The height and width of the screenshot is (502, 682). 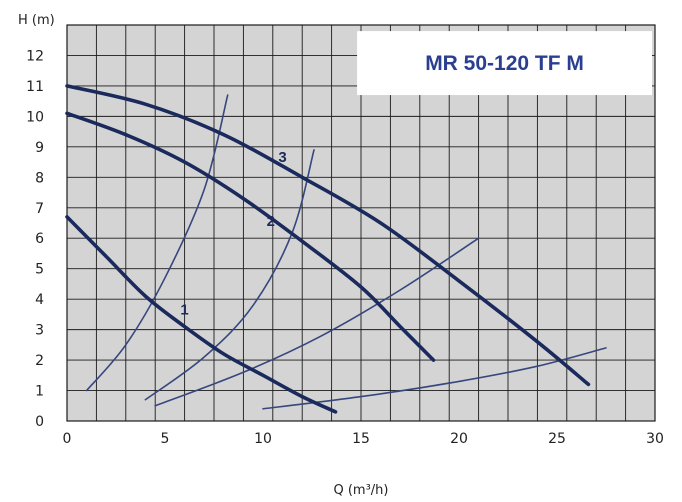 What do you see at coordinates (39, 270) in the screenshot?
I see `y-tick-label: 5` at bounding box center [39, 270].